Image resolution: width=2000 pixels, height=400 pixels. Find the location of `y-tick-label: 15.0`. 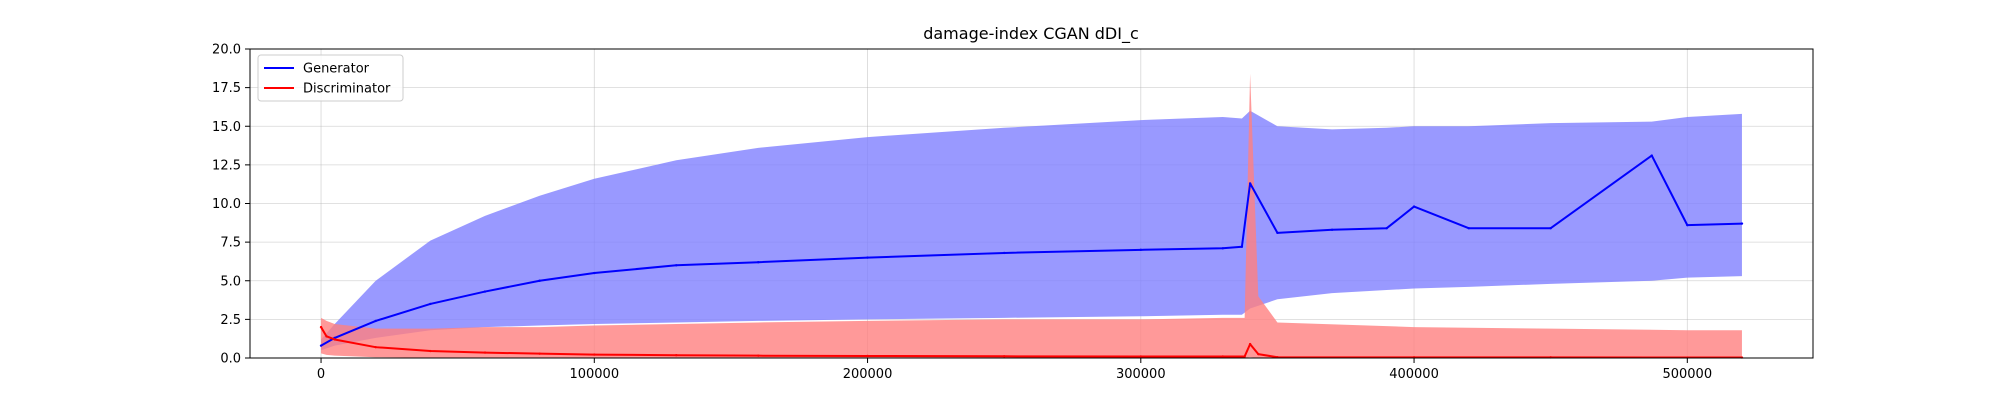

y-tick-label: 15.0 is located at coordinates (226, 127).